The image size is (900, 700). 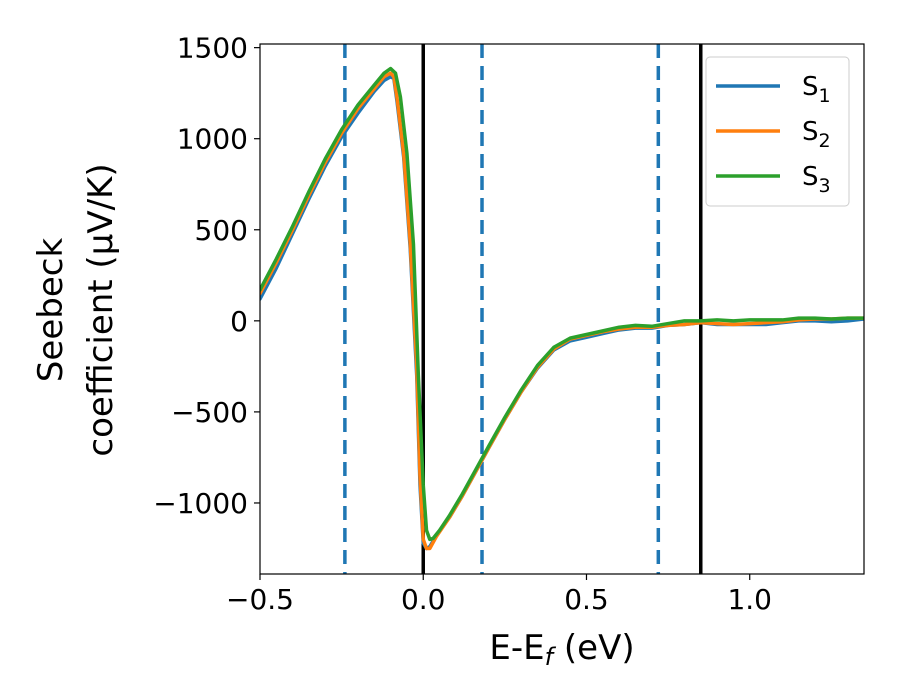 I want to click on x-tick-label: 0.5, so click(x=586, y=599).